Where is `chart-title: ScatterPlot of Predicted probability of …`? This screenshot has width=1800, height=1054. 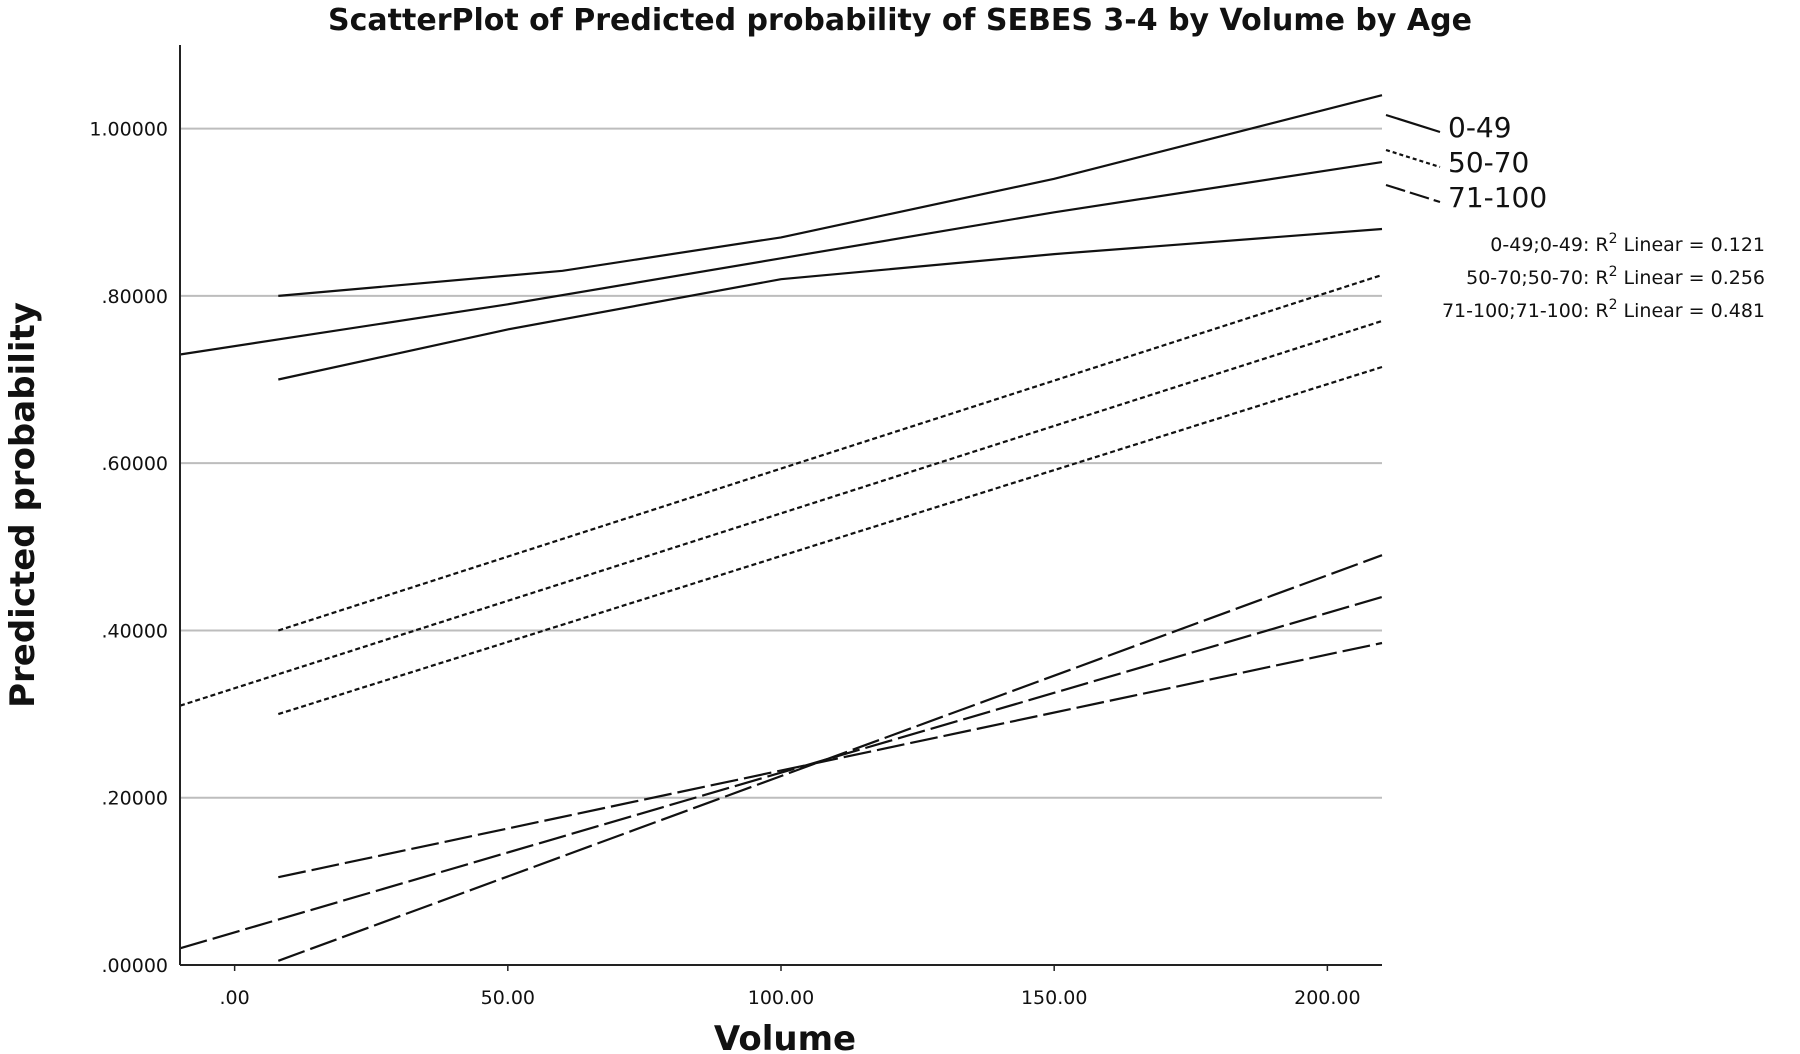 chart-title: ScatterPlot of Predicted probability of … is located at coordinates (900, 20).